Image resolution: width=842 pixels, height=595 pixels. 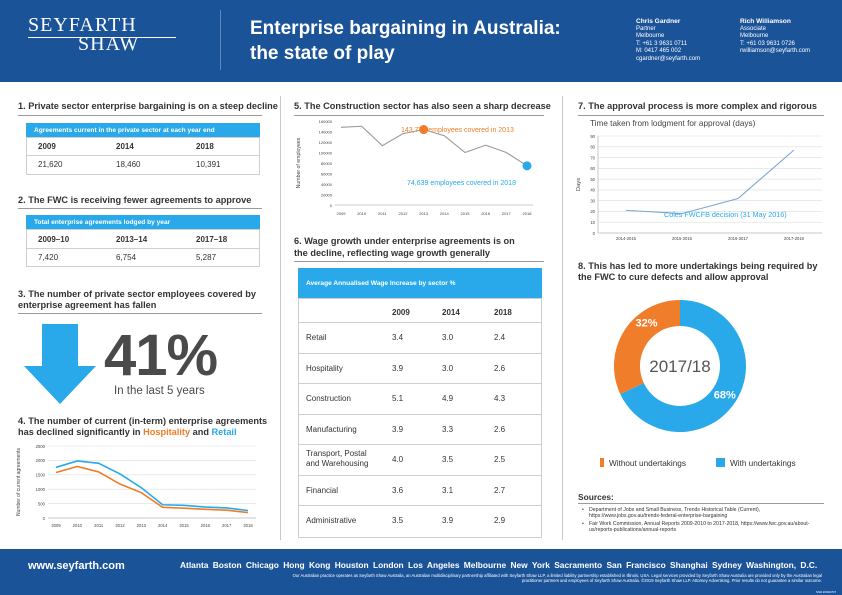 I want to click on x-tick-label: 2012, so click(x=120, y=525).